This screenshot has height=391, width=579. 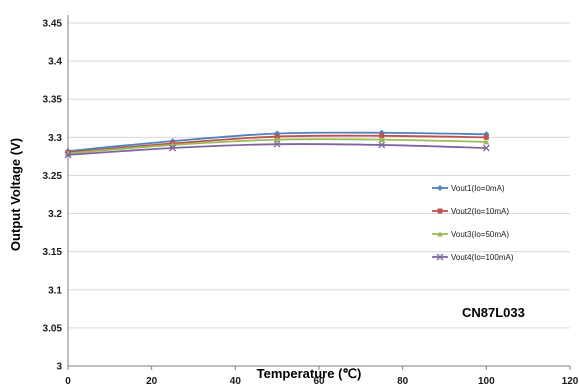 I want to click on x-tick-label: 40, so click(x=236, y=381).